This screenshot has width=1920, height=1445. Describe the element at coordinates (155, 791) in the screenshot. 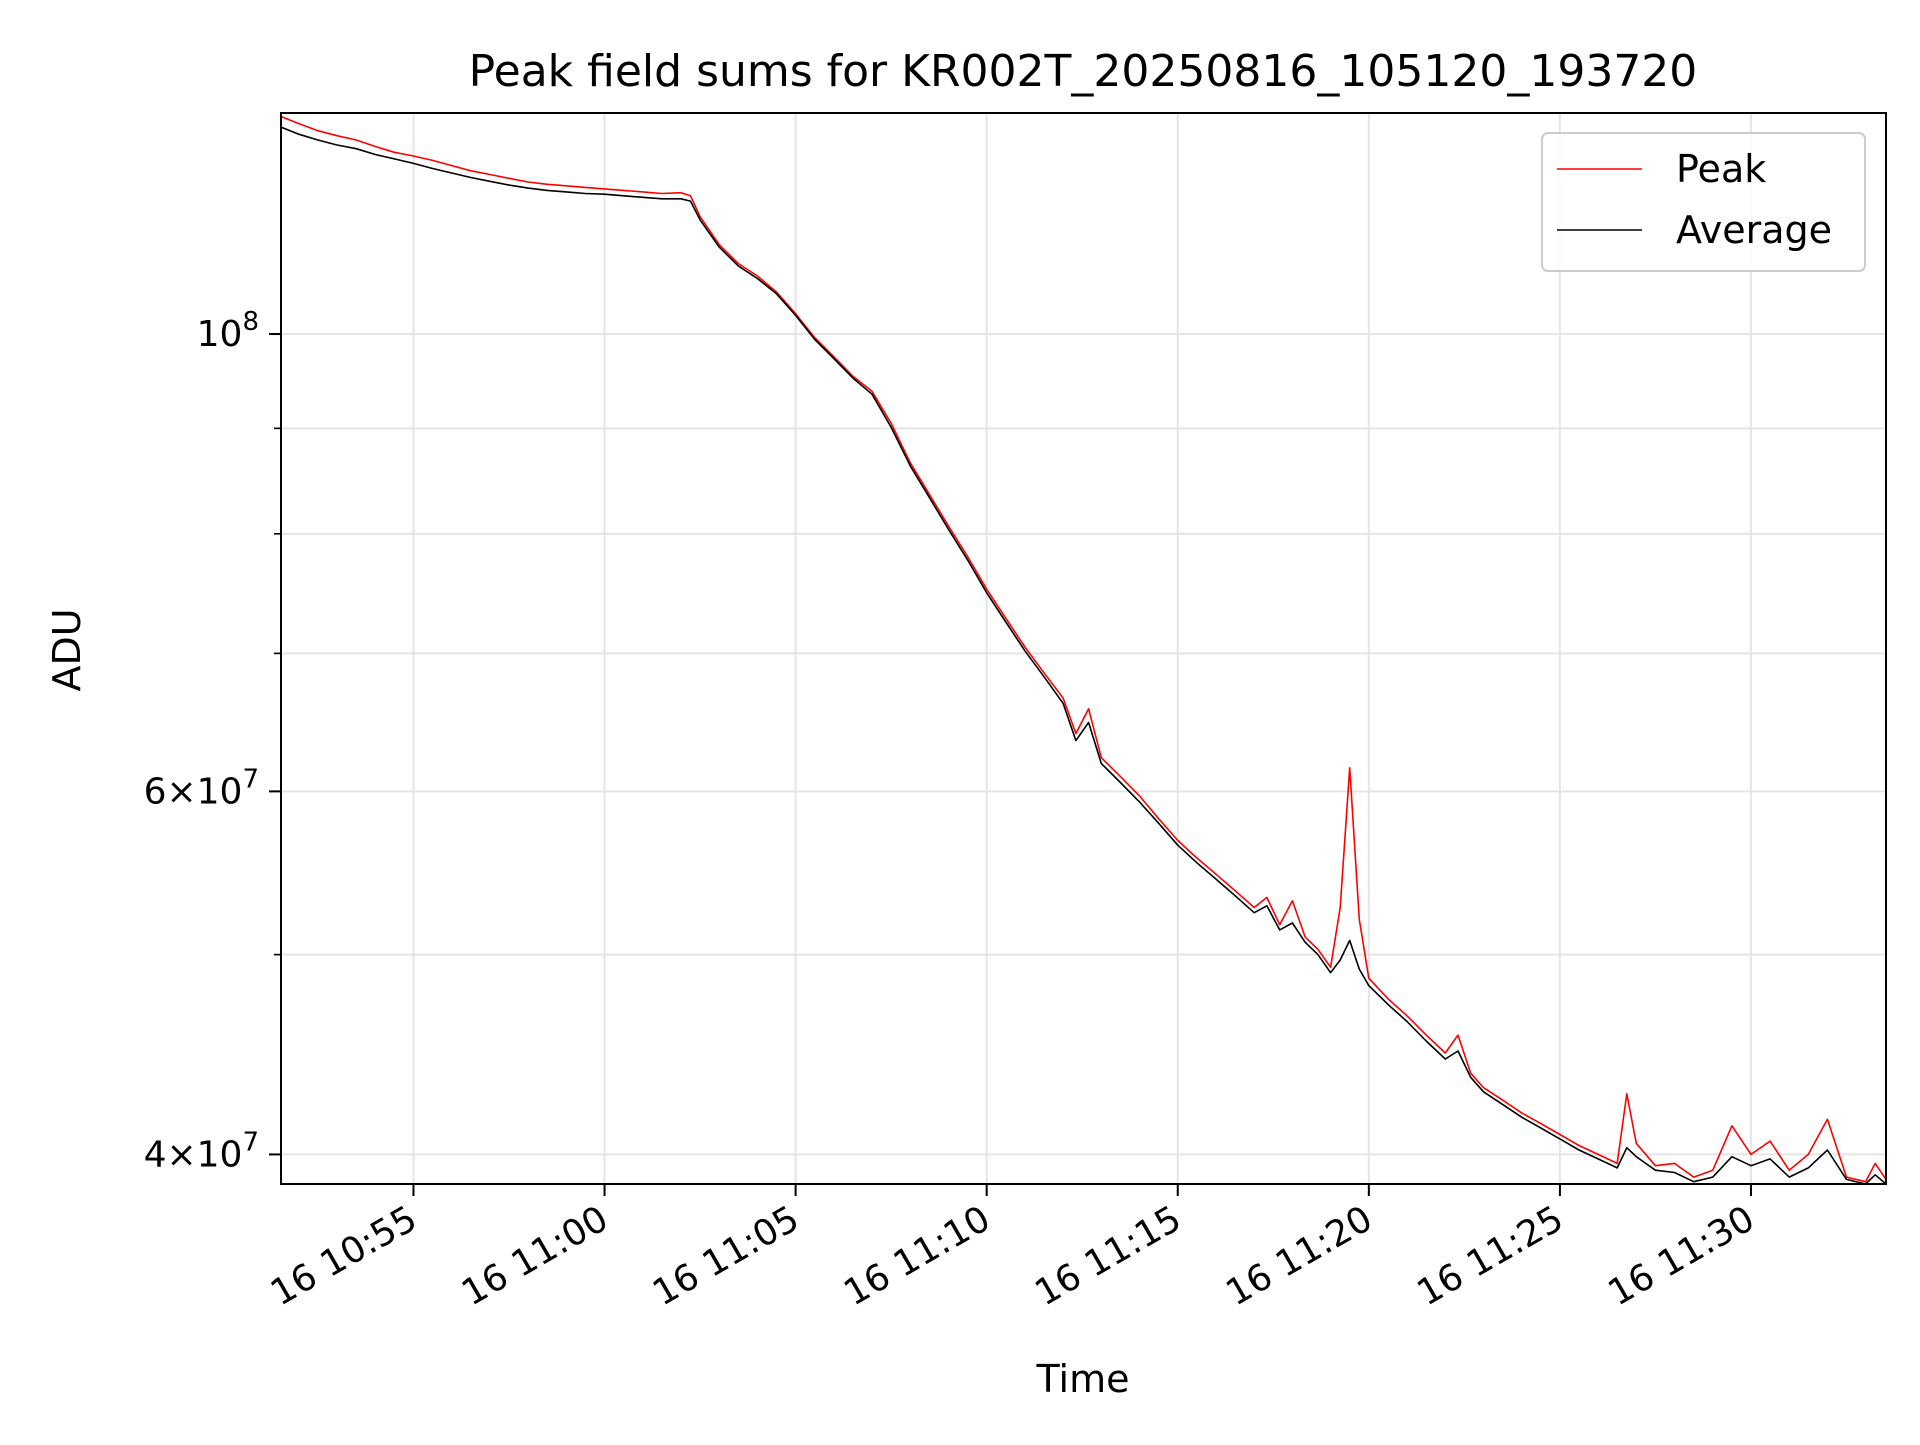

I see `y-tick-mantissa: 6` at that location.